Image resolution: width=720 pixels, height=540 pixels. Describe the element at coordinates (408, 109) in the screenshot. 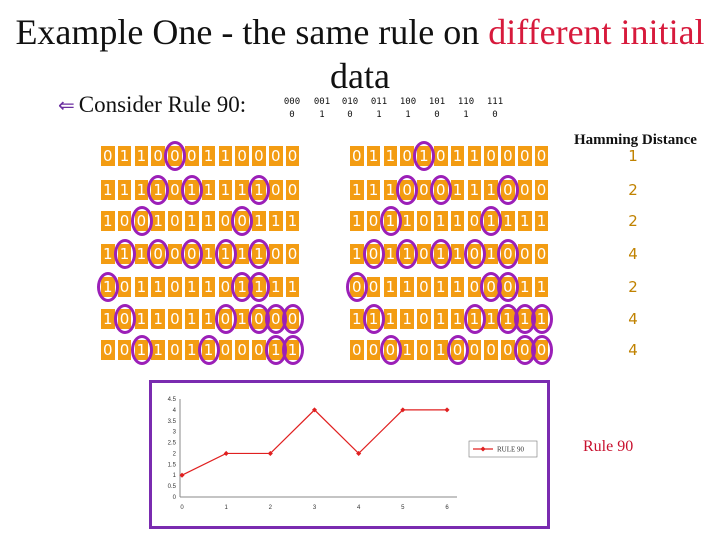

I see `rule-entry: 100 1` at that location.